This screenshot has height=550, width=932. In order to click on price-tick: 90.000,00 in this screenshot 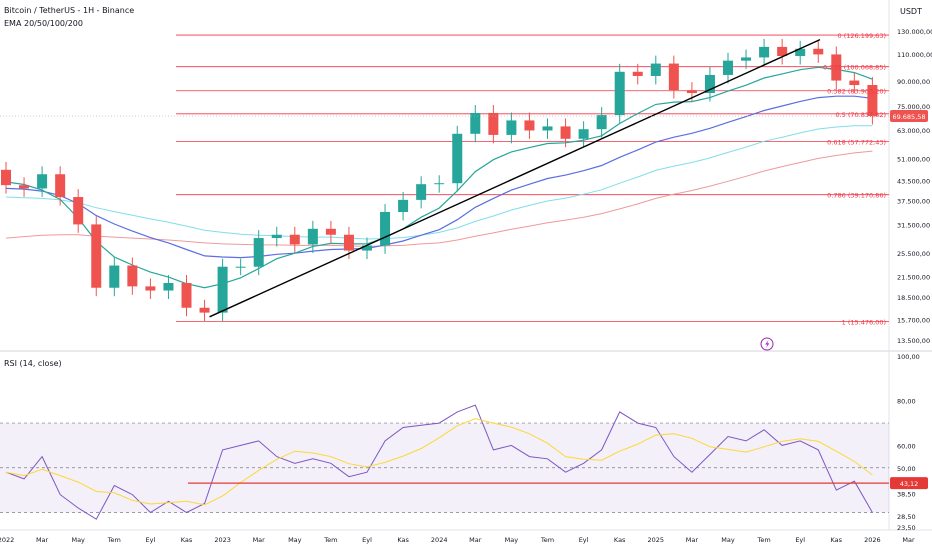, I will do `click(913, 82)`.